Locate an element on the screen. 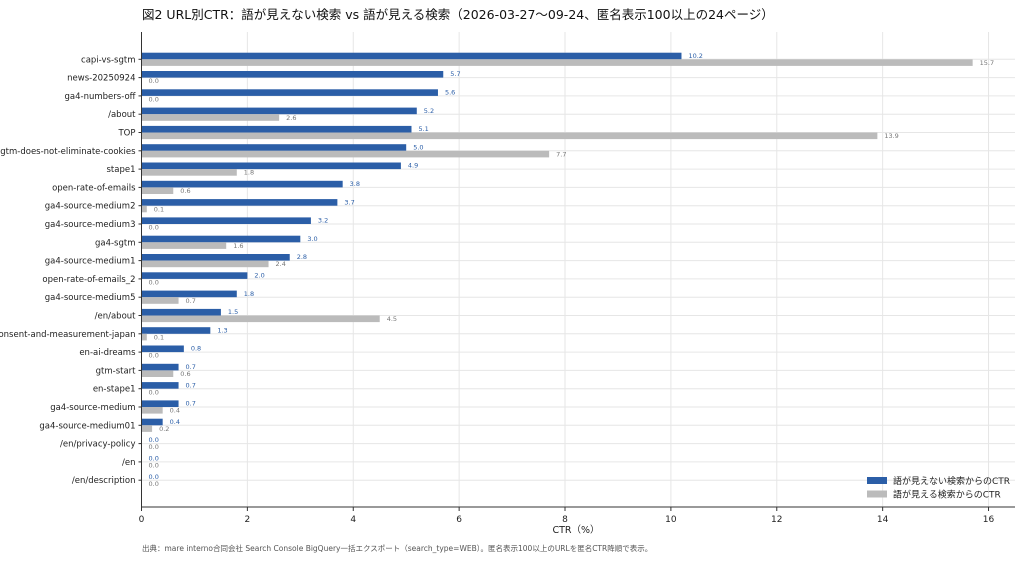  category-label: ga4-source-medium is located at coordinates (92, 408).